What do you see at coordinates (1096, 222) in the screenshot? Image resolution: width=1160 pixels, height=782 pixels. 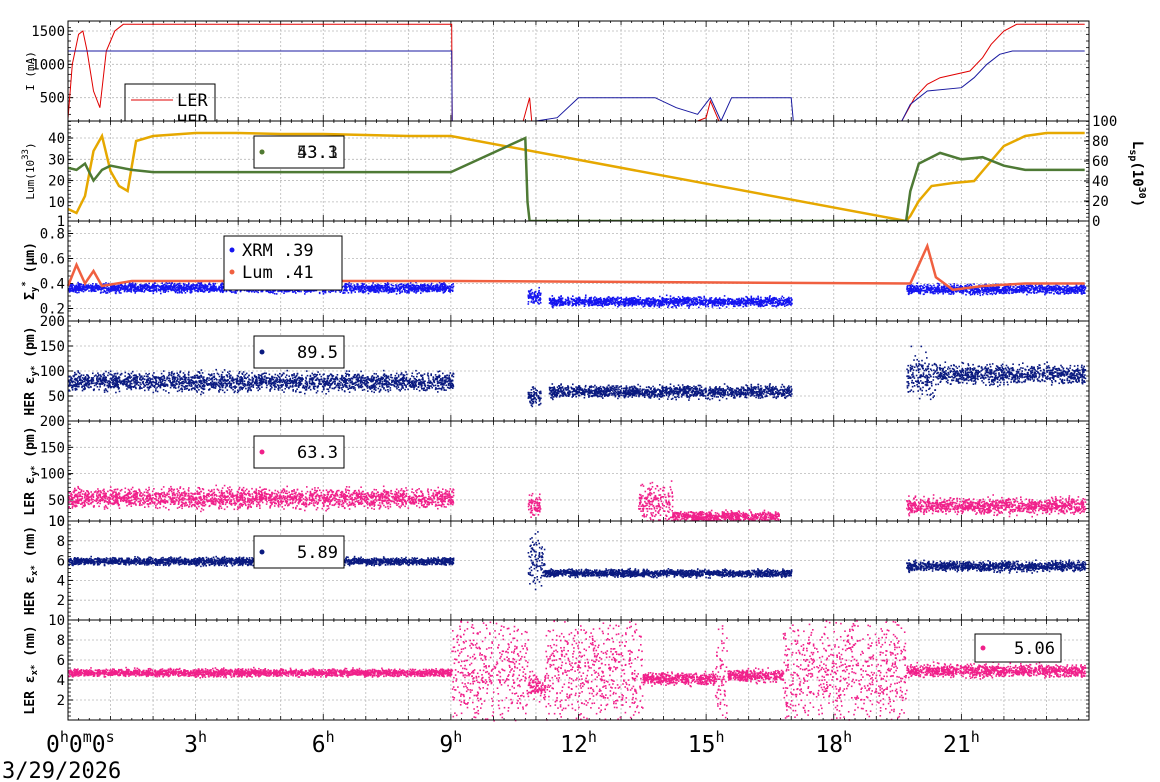 I see `y2-tick-label: 0` at bounding box center [1096, 222].